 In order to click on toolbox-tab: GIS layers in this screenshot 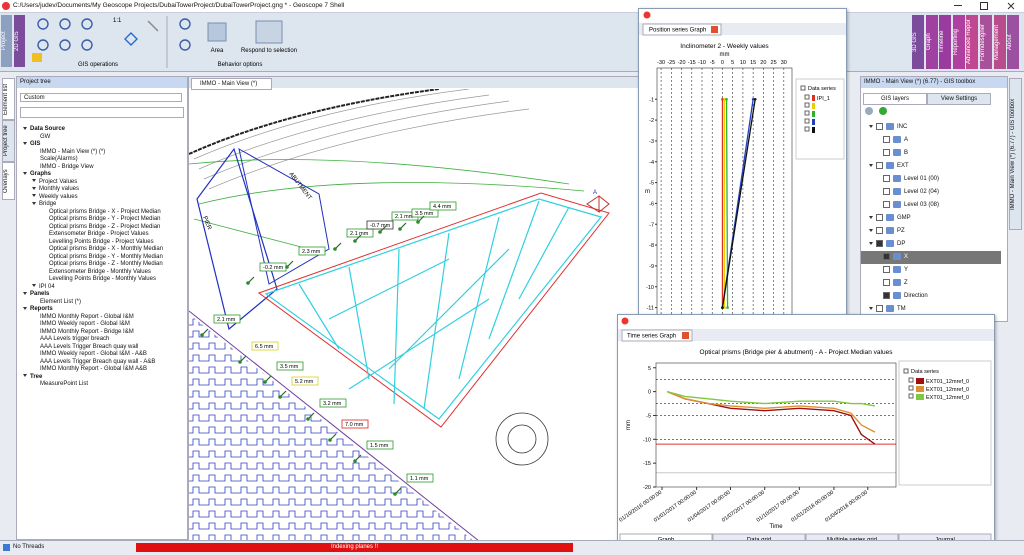, I will do `click(895, 99)`.